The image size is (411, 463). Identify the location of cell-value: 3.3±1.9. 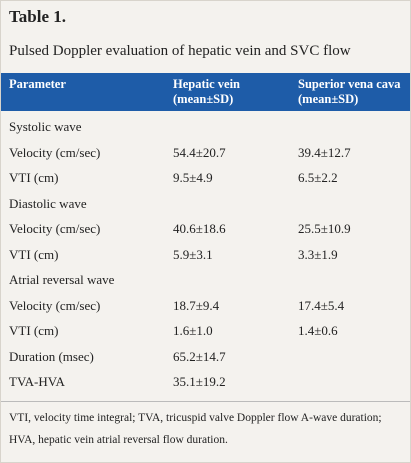
(318, 254).